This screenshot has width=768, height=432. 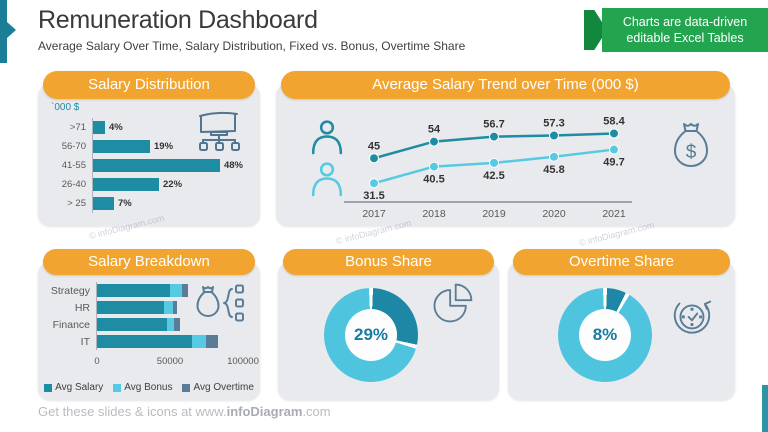 What do you see at coordinates (493, 176) in the screenshot?
I see `svg-text: 42.5` at bounding box center [493, 176].